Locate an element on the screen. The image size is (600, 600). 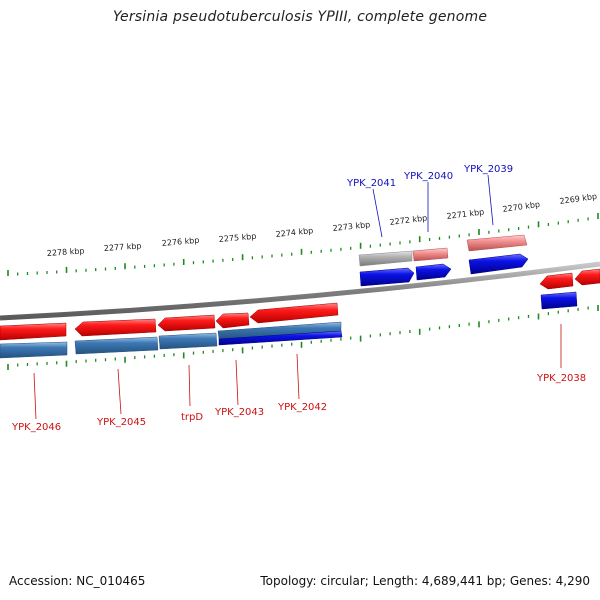
gene-ypk2041-grey is located at coordinates (385, 258).